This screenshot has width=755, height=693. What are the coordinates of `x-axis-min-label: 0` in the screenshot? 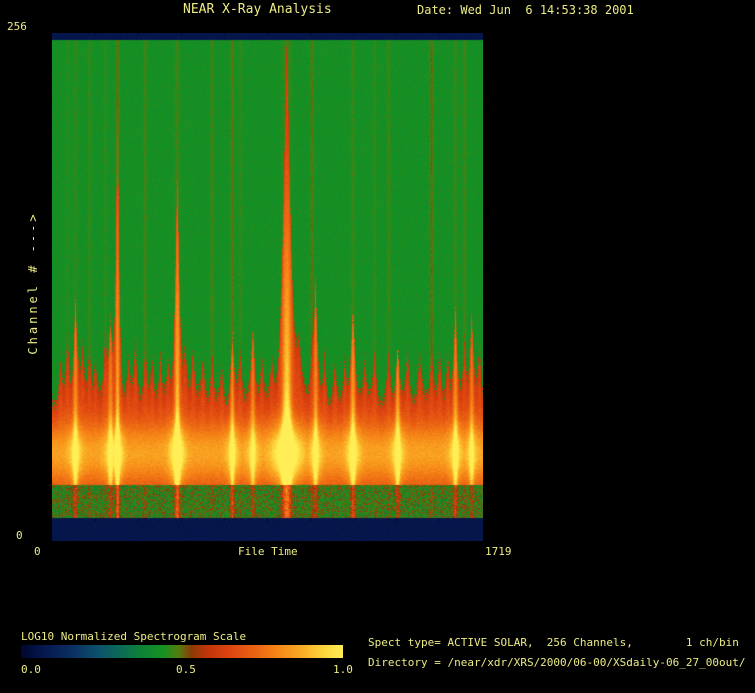 It's located at (37, 551).